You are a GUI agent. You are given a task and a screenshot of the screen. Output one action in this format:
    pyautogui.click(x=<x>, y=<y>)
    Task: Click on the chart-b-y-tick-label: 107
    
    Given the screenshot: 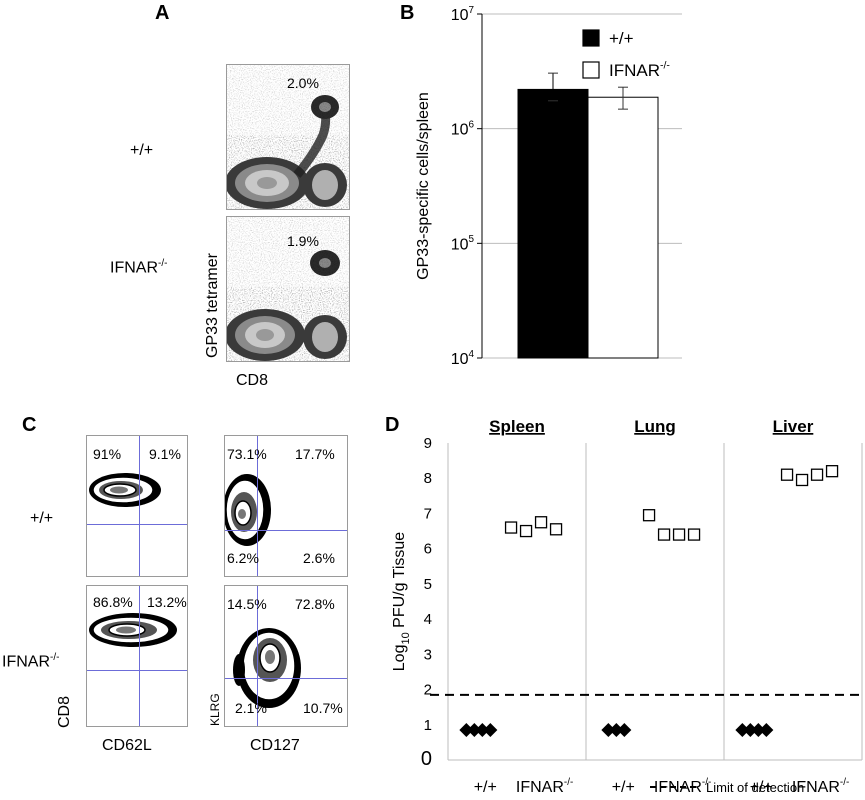 What is the action you would take?
    pyautogui.click(x=463, y=14)
    